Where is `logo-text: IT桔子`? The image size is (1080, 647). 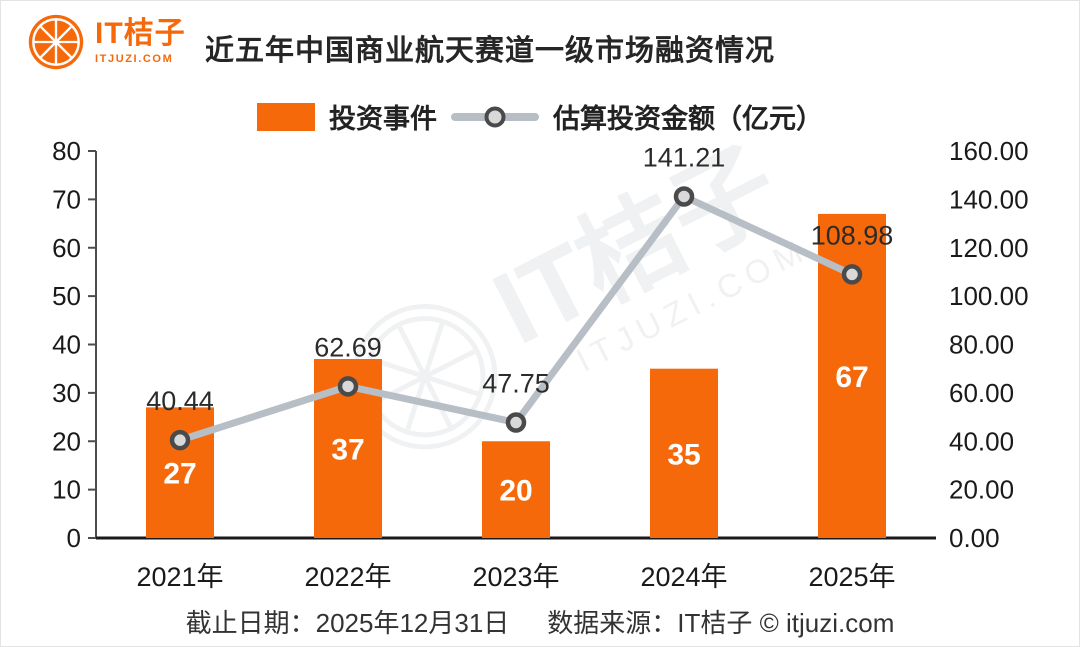
logo-text: IT桔子 is located at coordinates (140, 33).